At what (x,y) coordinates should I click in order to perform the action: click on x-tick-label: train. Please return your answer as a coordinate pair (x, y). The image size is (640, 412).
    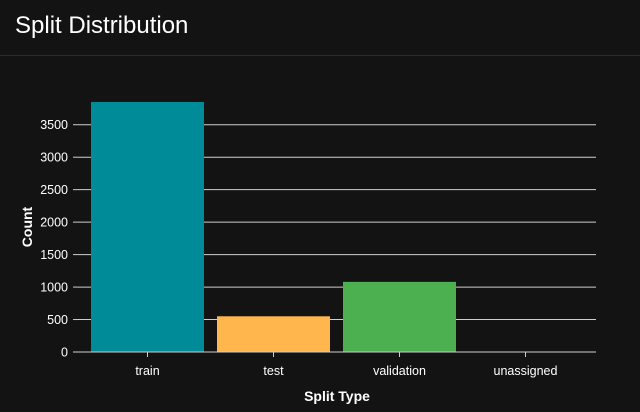
    Looking at the image, I should click on (147, 371).